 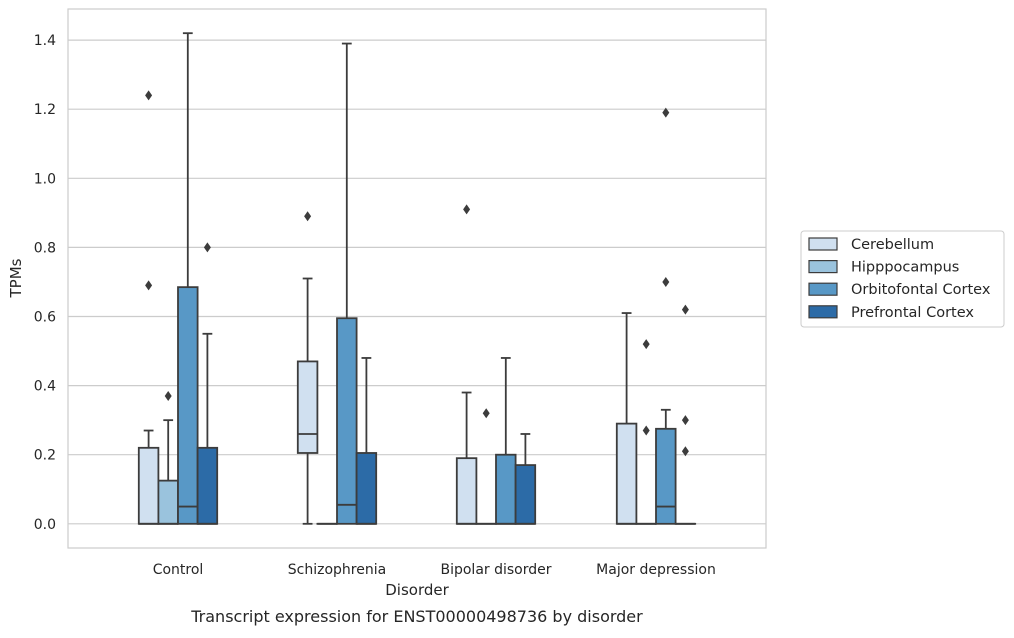 I want to click on y-axis-label: TPMs, so click(x=16, y=278).